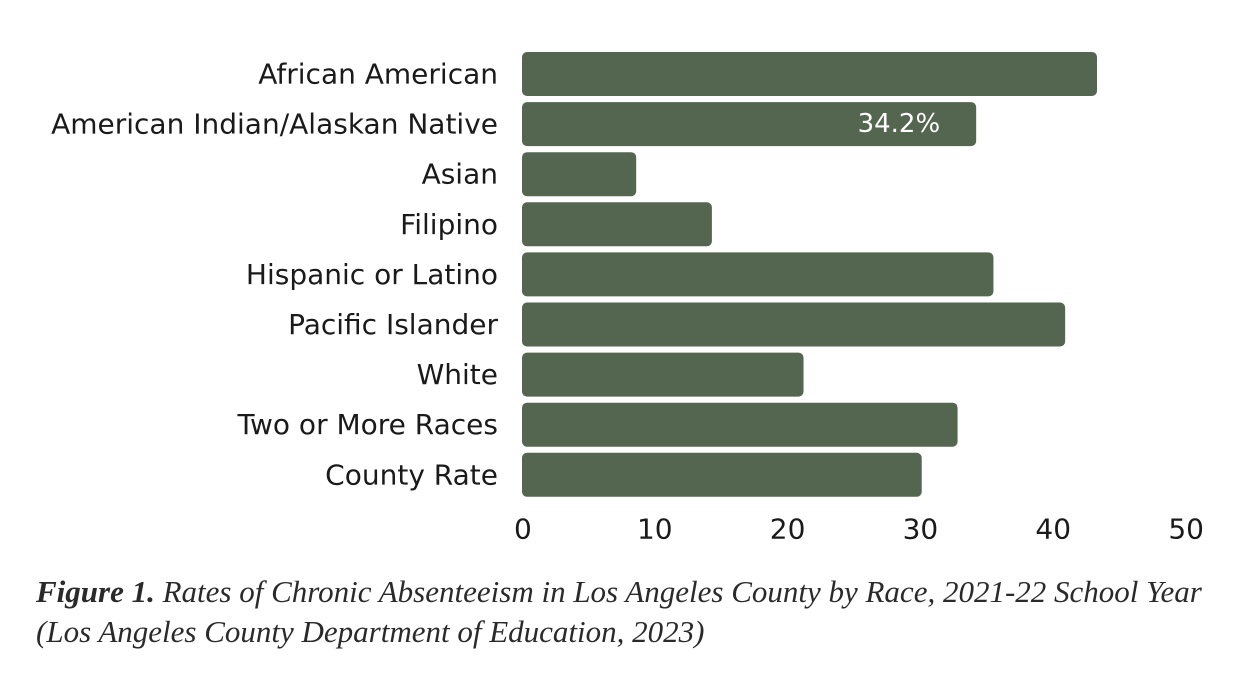 Image resolution: width=1242 pixels, height=694 pixels. I want to click on bar-hispanic-or-latino, so click(758, 274).